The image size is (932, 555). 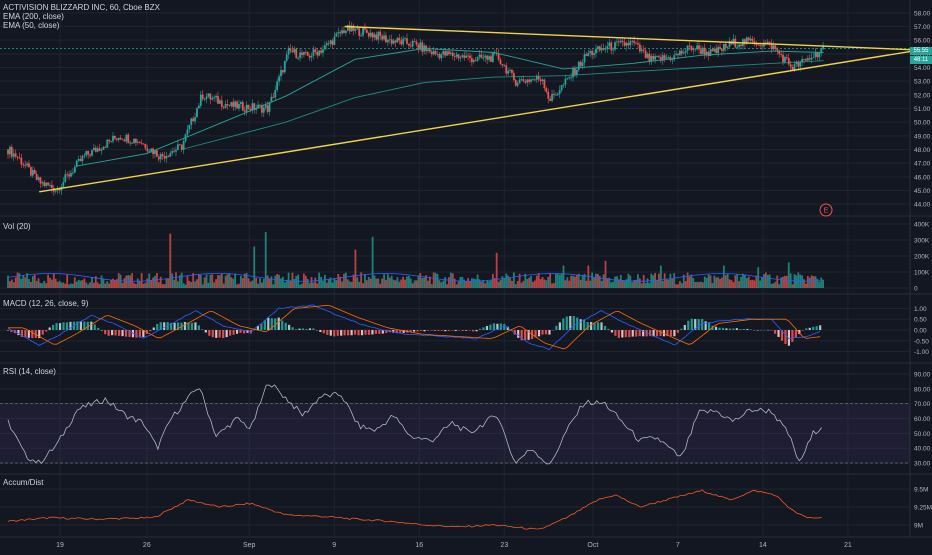 I want to click on volume-legend: Vol (20), so click(x=17, y=226).